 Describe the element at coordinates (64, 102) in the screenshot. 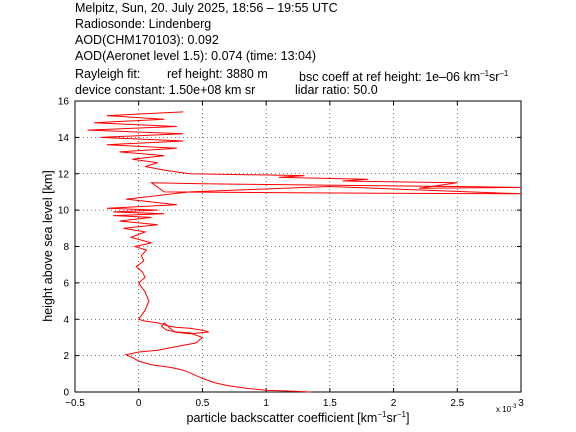

I see `y-tick-label: 16` at that location.